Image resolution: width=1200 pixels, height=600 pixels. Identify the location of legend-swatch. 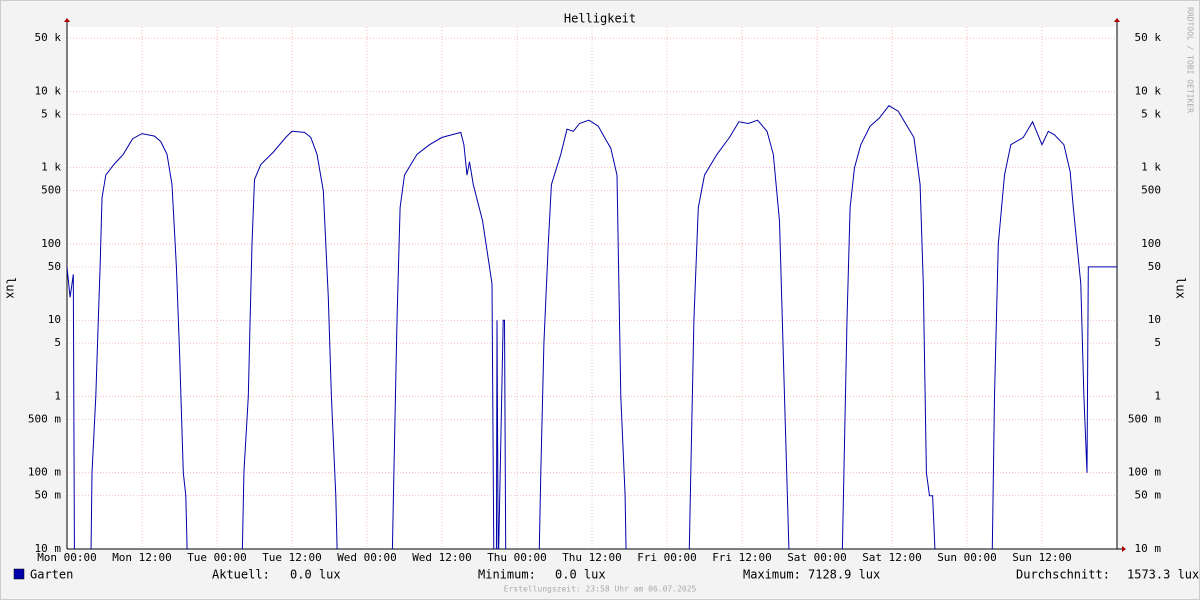
(19, 574).